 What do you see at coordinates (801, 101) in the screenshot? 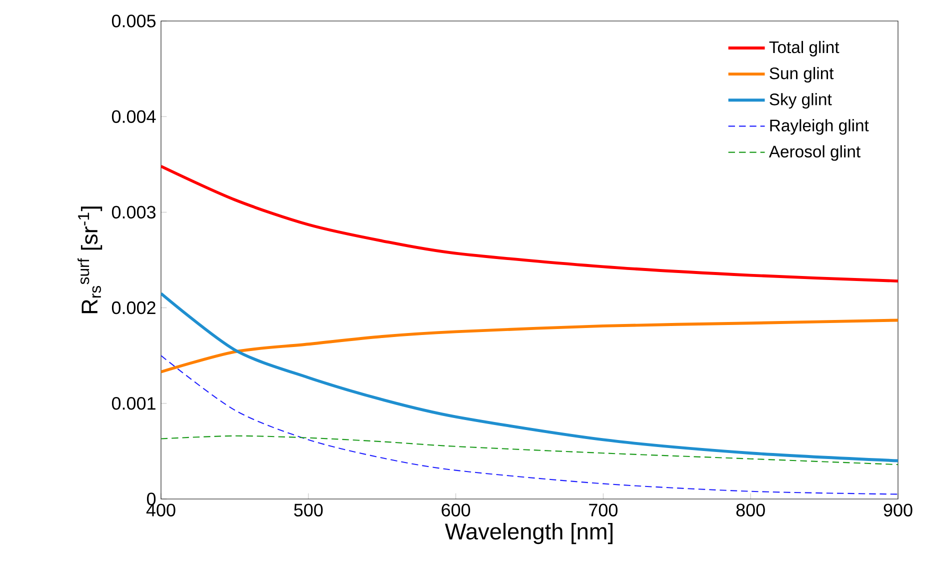
I see `legend-label: Sky glint` at bounding box center [801, 101].